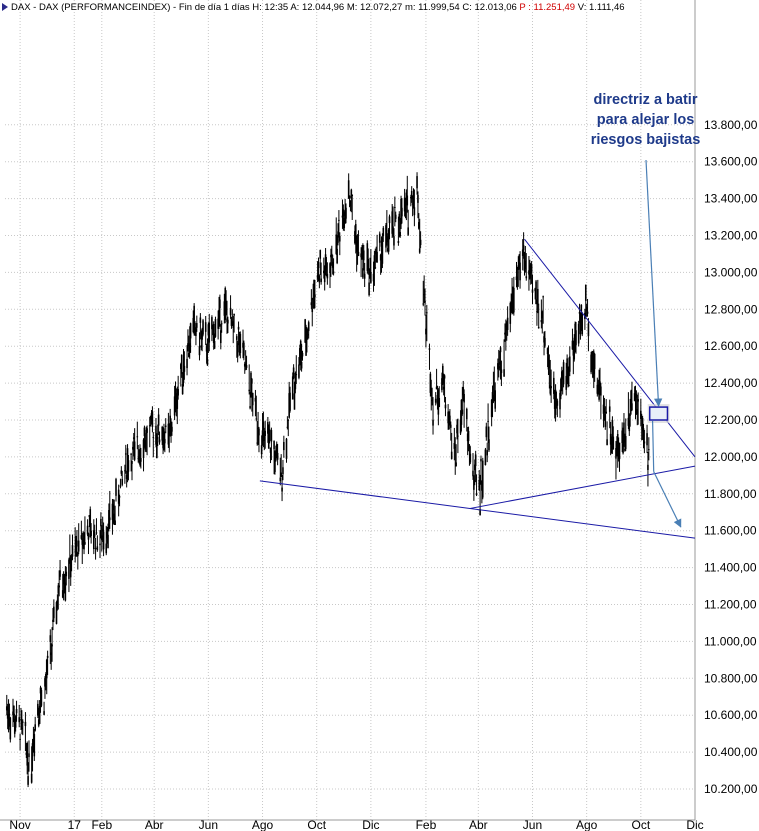 This screenshot has height=831, width=759. I want to click on arrow-to-downside, so click(667, 499).